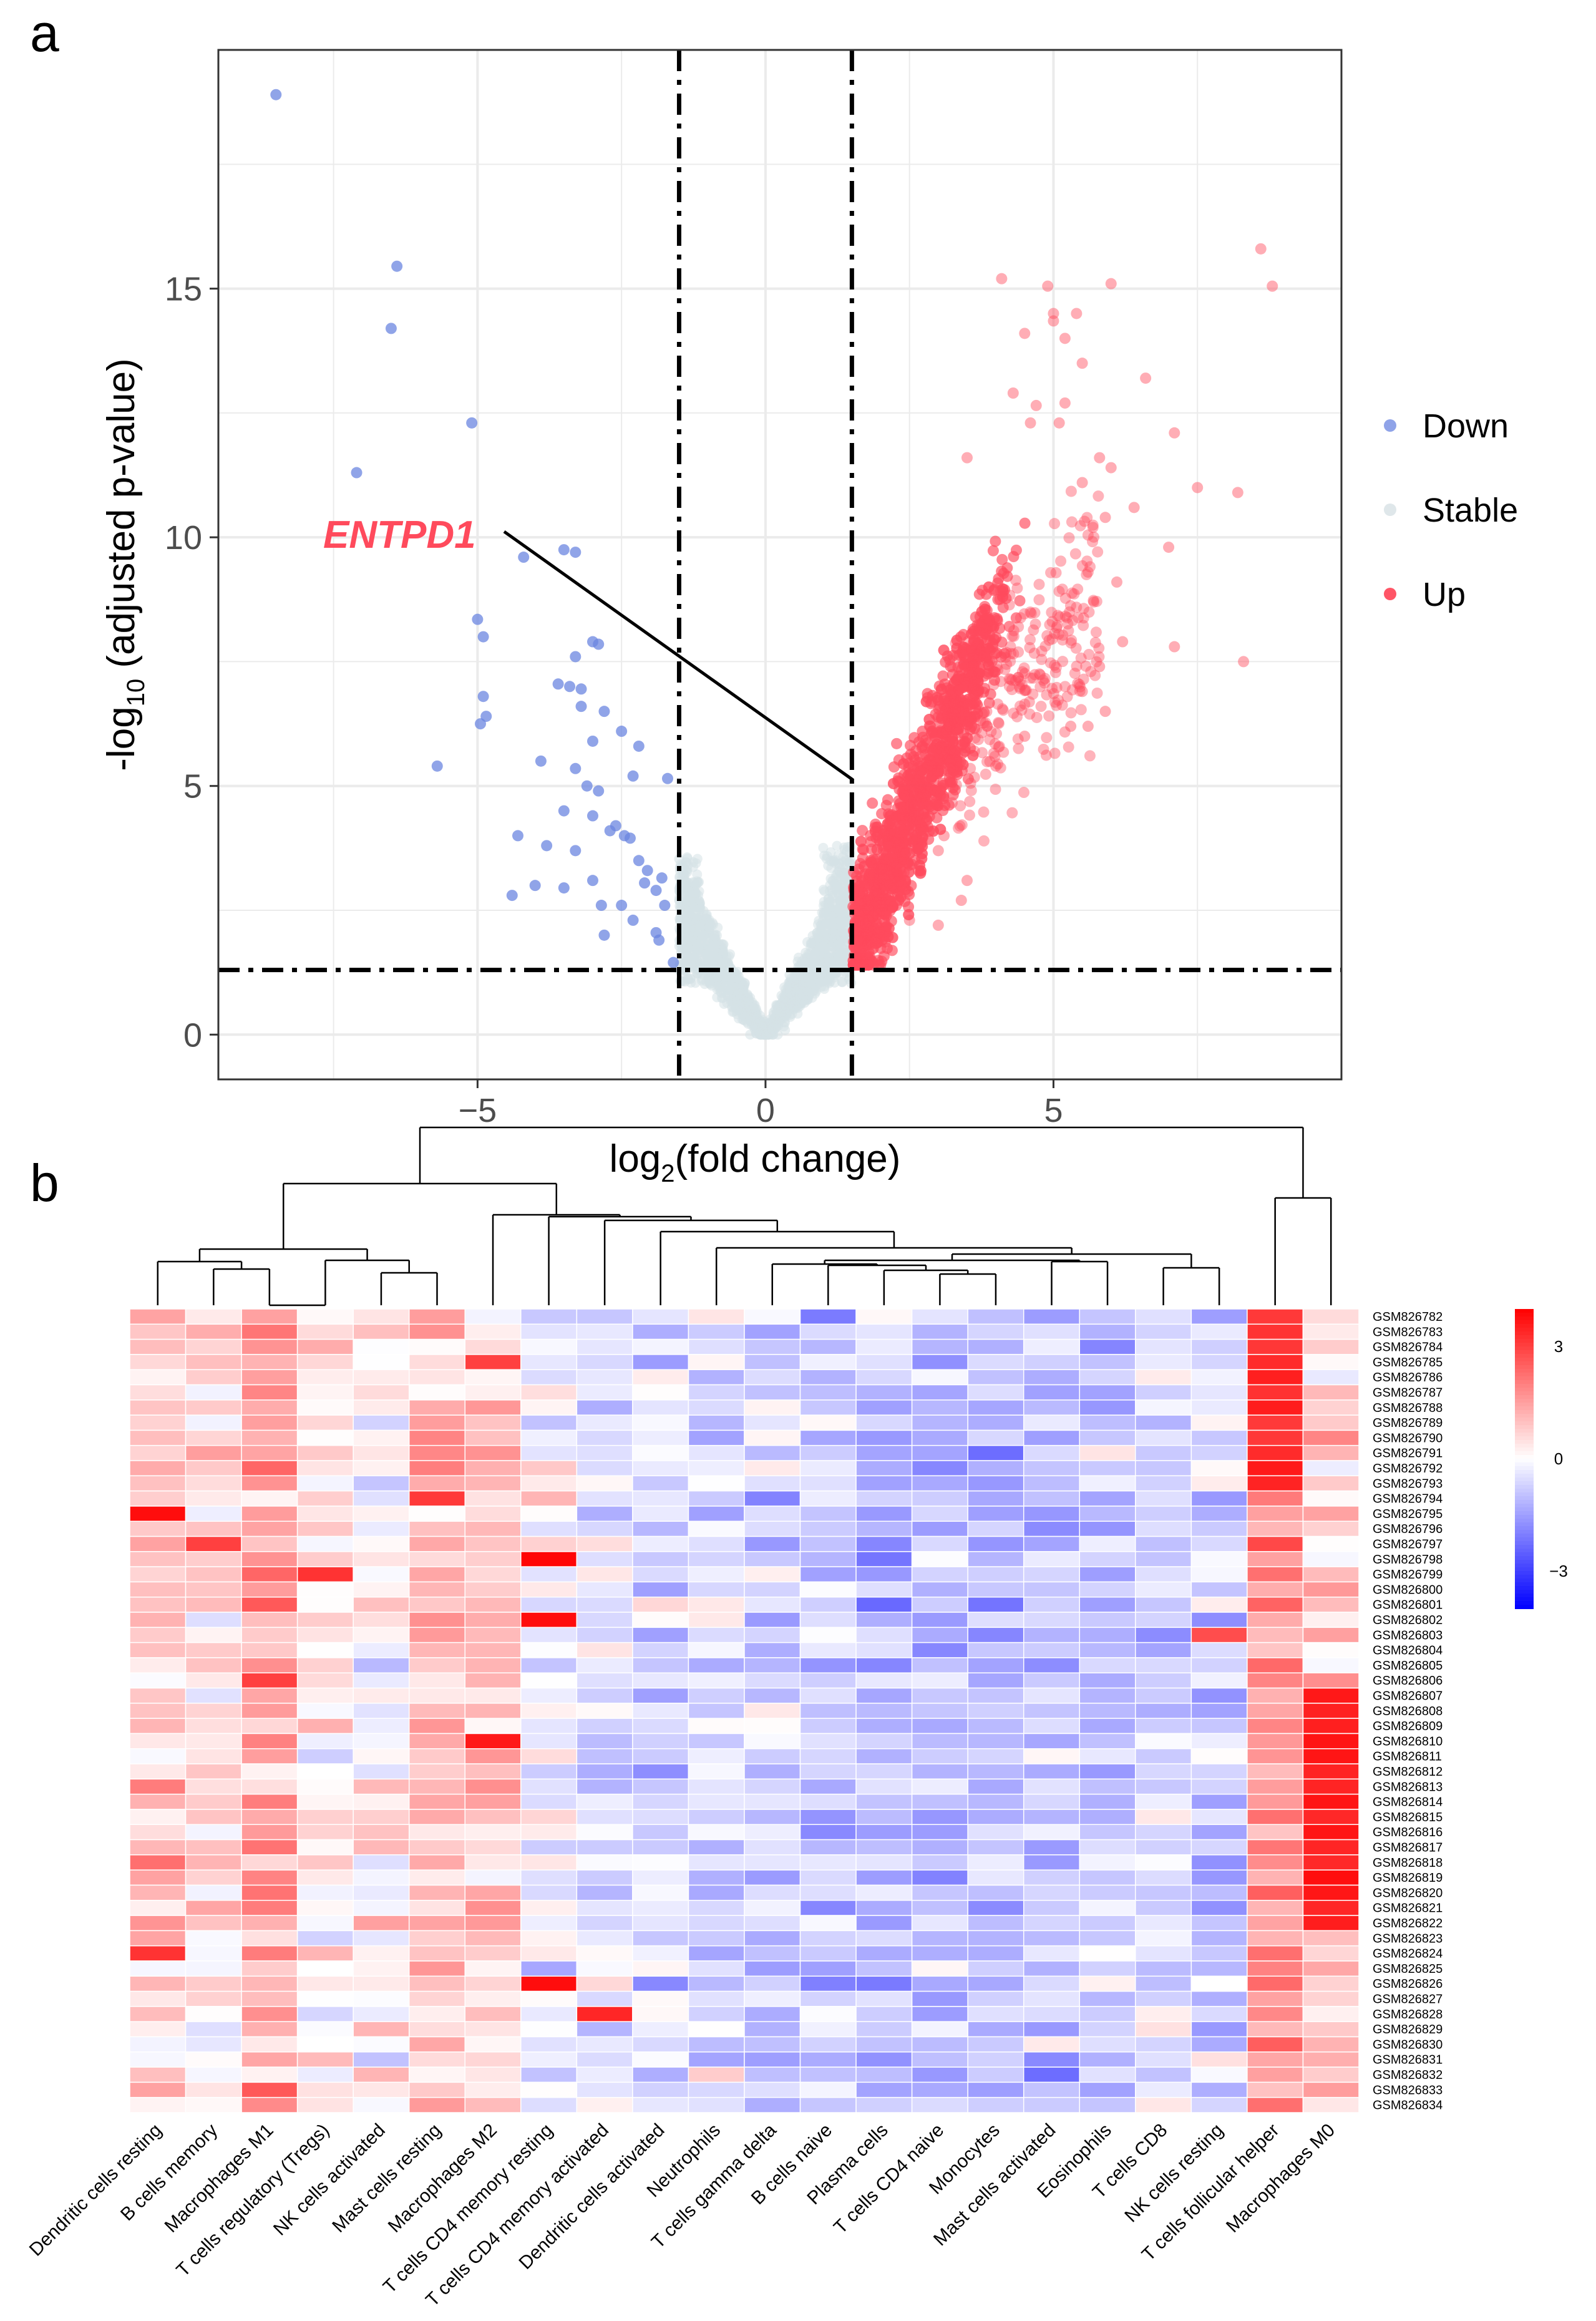 The image size is (1596, 2321). What do you see at coordinates (1390, 594) in the screenshot?
I see `legend-key-up` at bounding box center [1390, 594].